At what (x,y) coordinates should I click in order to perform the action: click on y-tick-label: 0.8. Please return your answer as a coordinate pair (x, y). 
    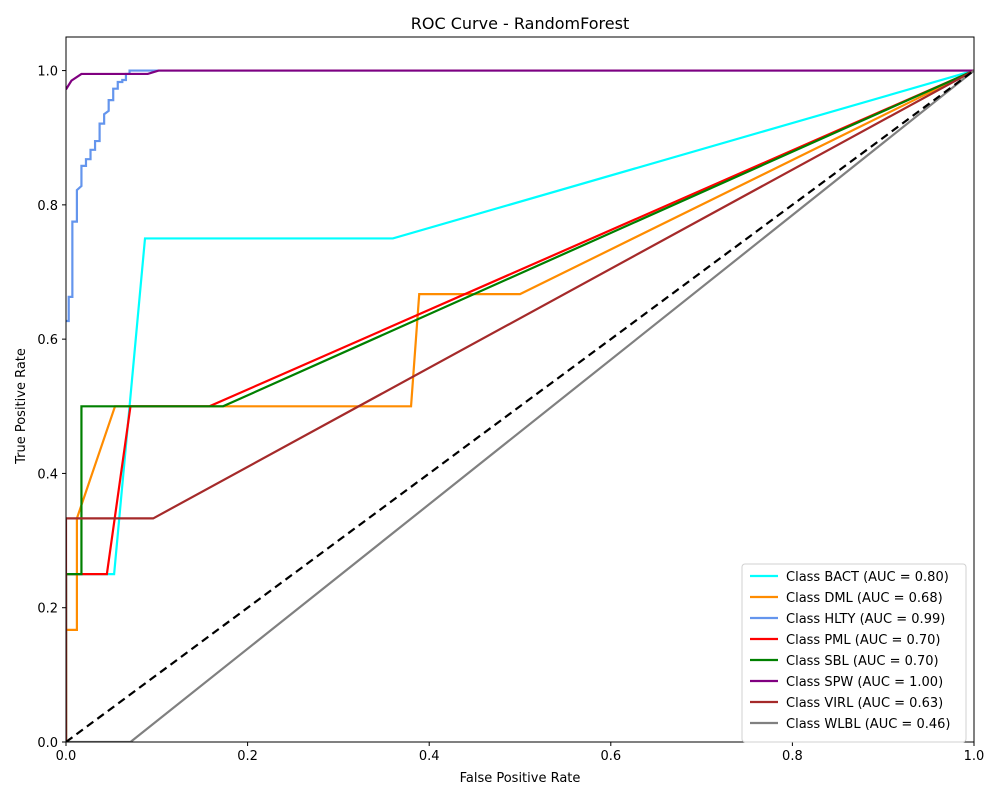
    Looking at the image, I should click on (47, 206).